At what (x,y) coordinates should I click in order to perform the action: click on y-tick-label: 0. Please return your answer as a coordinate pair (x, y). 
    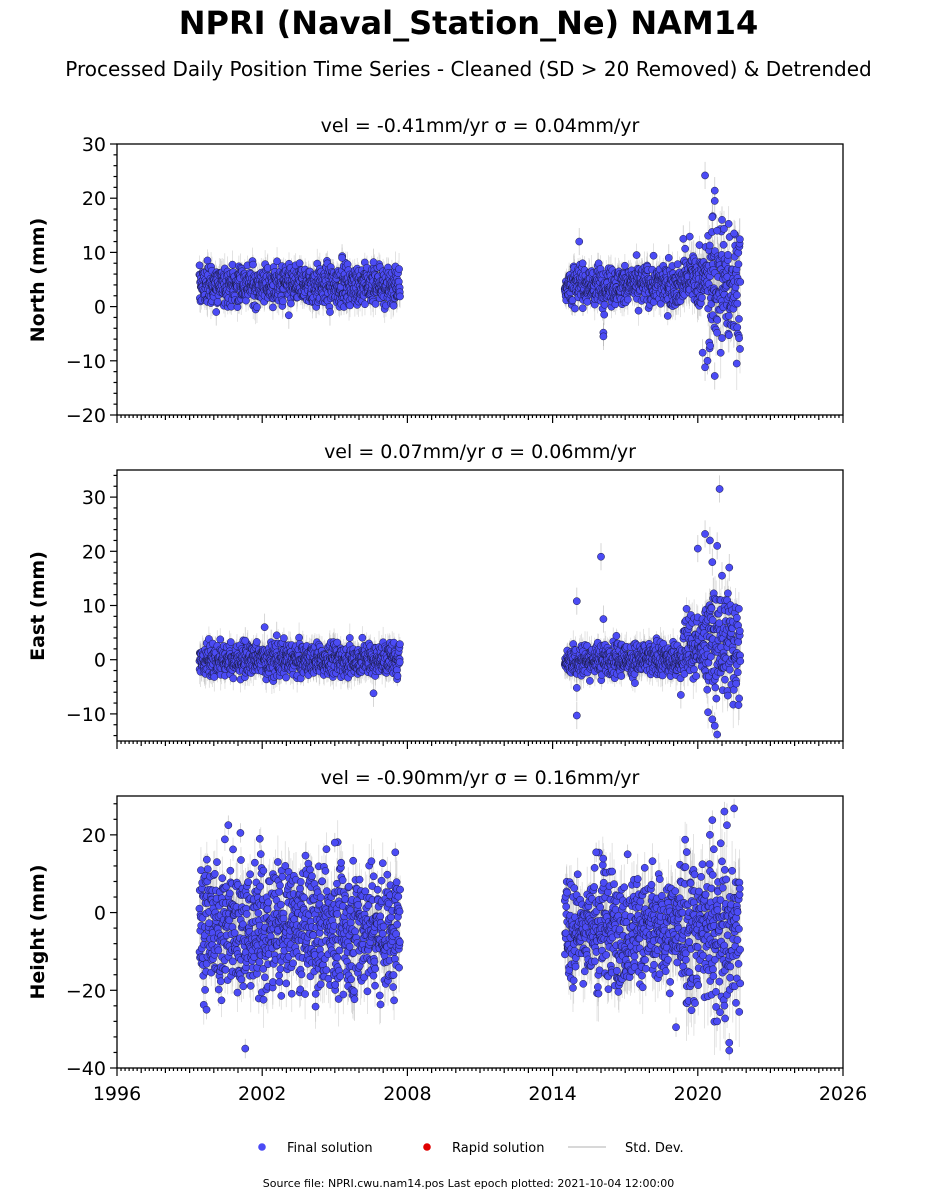
    Looking at the image, I should click on (100, 308).